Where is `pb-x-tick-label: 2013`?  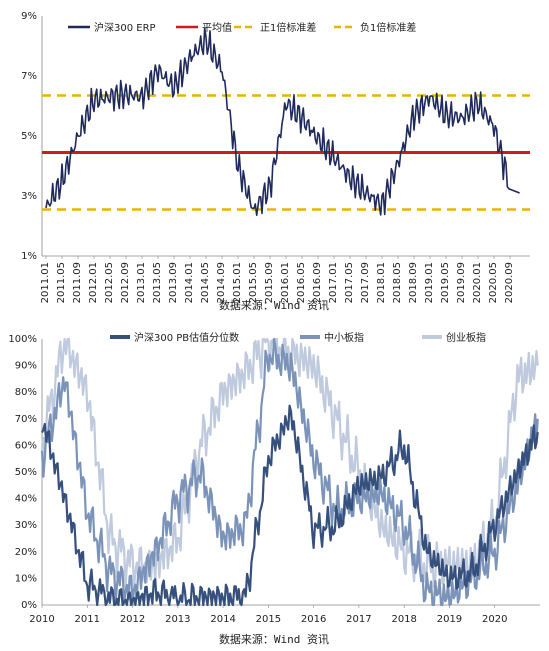 pb-x-tick-label: 2013 is located at coordinates (177, 619).